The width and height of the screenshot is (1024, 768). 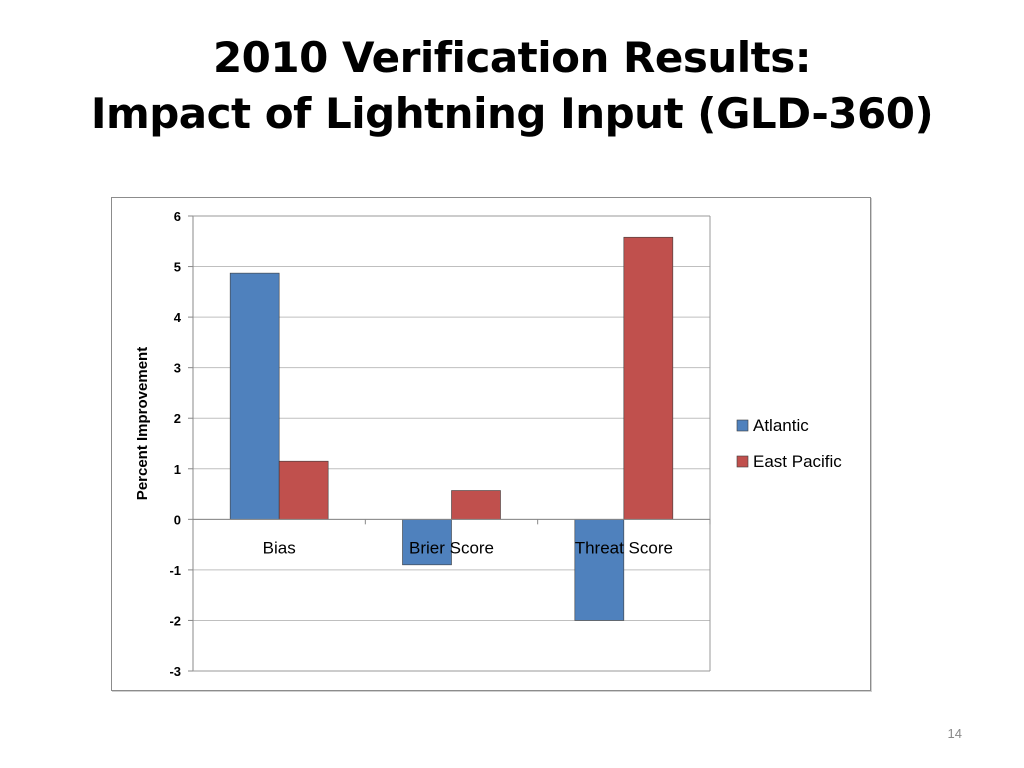 What do you see at coordinates (512, 57) in the screenshot?
I see `title-line-1: 2010 Verification Results:` at bounding box center [512, 57].